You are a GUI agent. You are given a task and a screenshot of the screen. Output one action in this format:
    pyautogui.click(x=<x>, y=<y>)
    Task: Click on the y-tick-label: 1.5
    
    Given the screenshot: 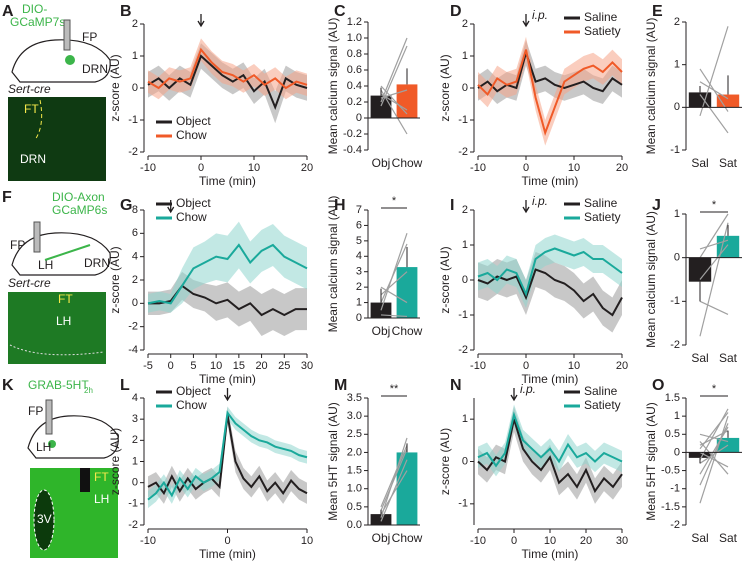 What is the action you would take?
    pyautogui.click(x=672, y=398)
    